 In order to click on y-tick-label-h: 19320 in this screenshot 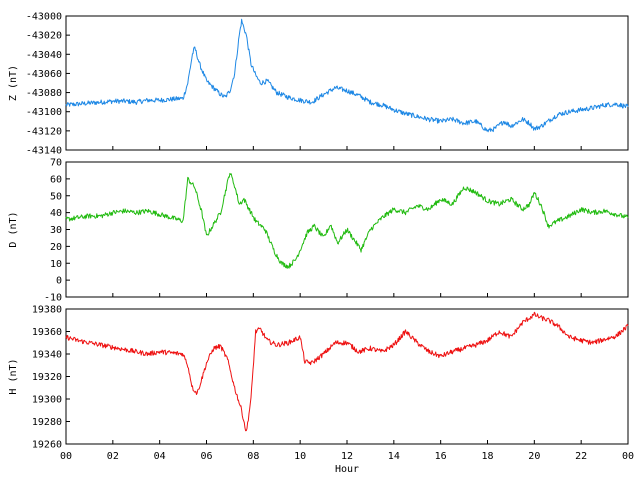, I will do `click(47, 377)`.